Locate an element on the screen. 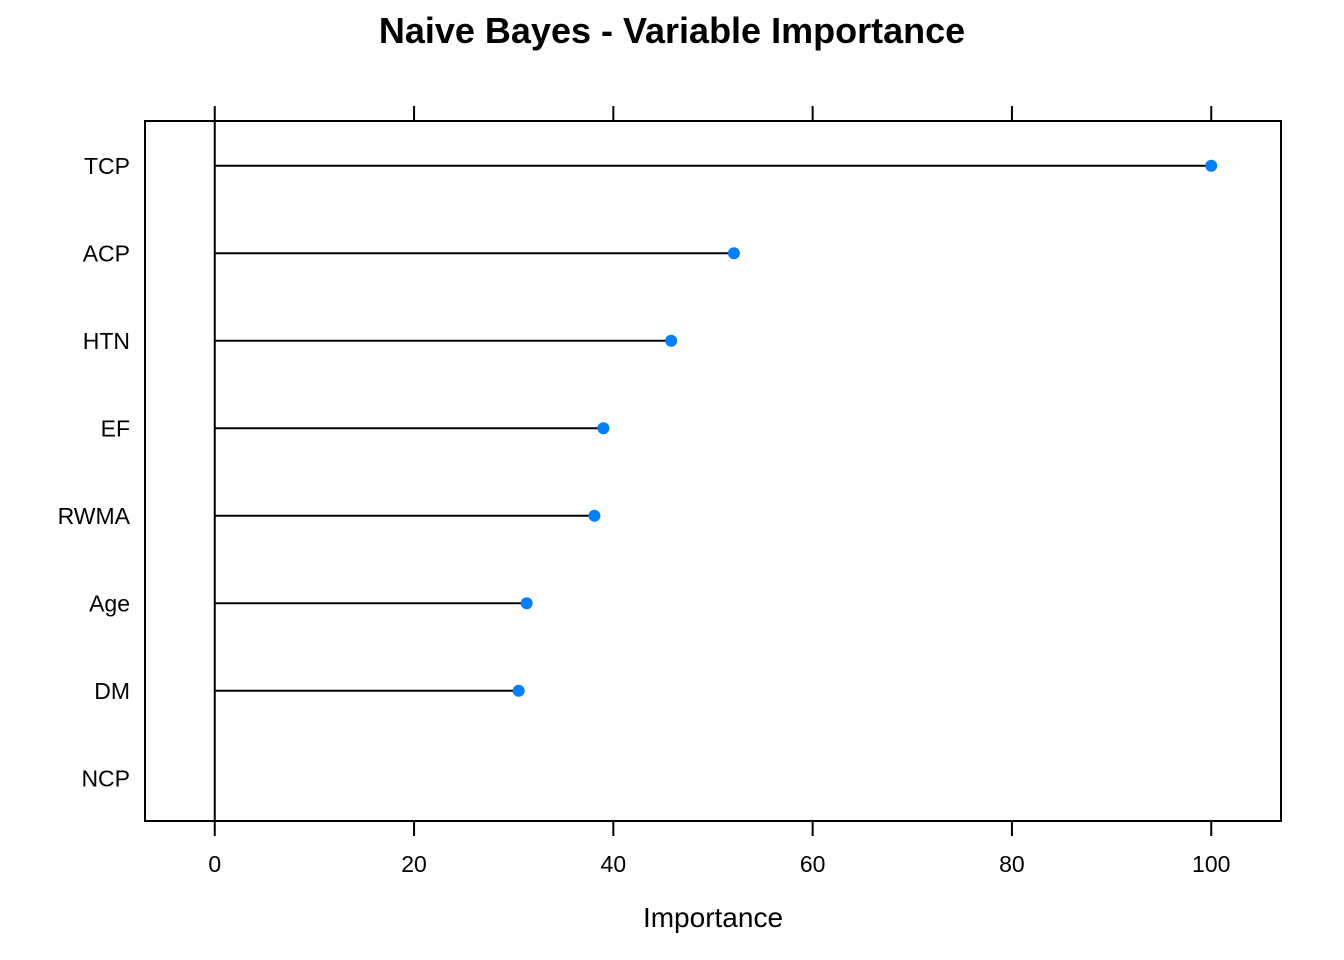  x-tick-label: 80 is located at coordinates (1012, 864).